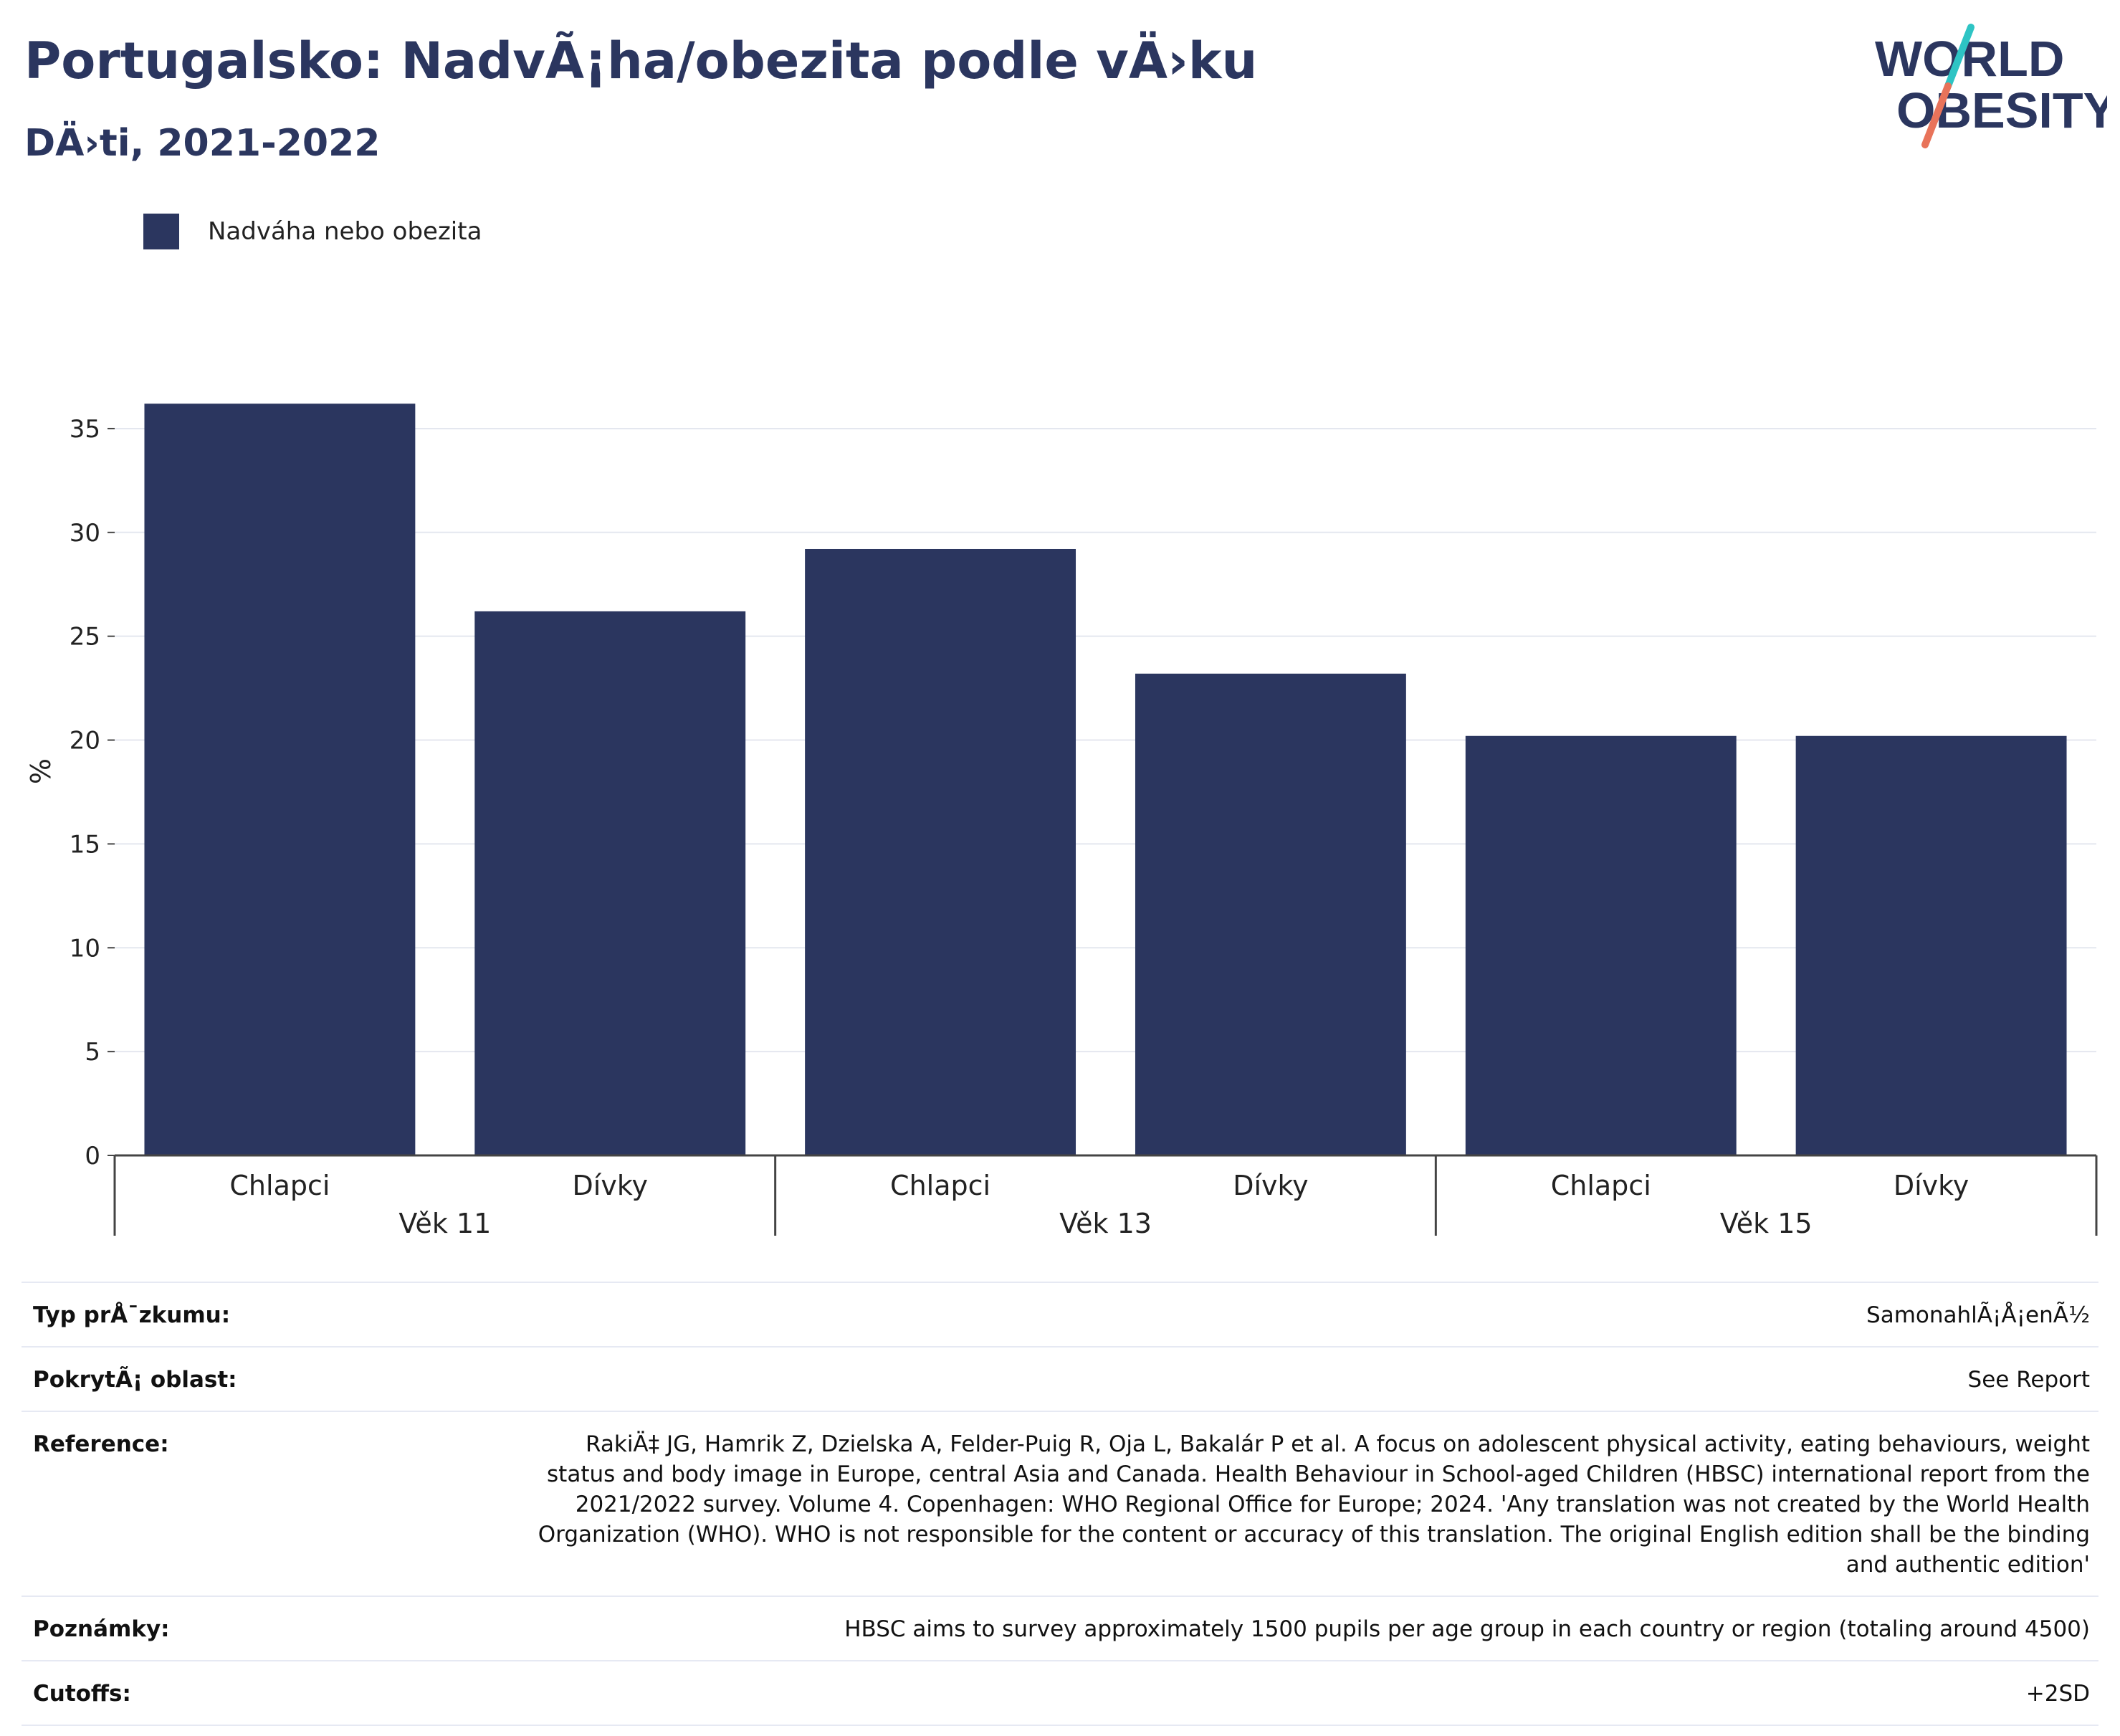 This screenshot has width=2120, height=1736. What do you see at coordinates (85, 429) in the screenshot?
I see `y-tick-label: 35` at bounding box center [85, 429].